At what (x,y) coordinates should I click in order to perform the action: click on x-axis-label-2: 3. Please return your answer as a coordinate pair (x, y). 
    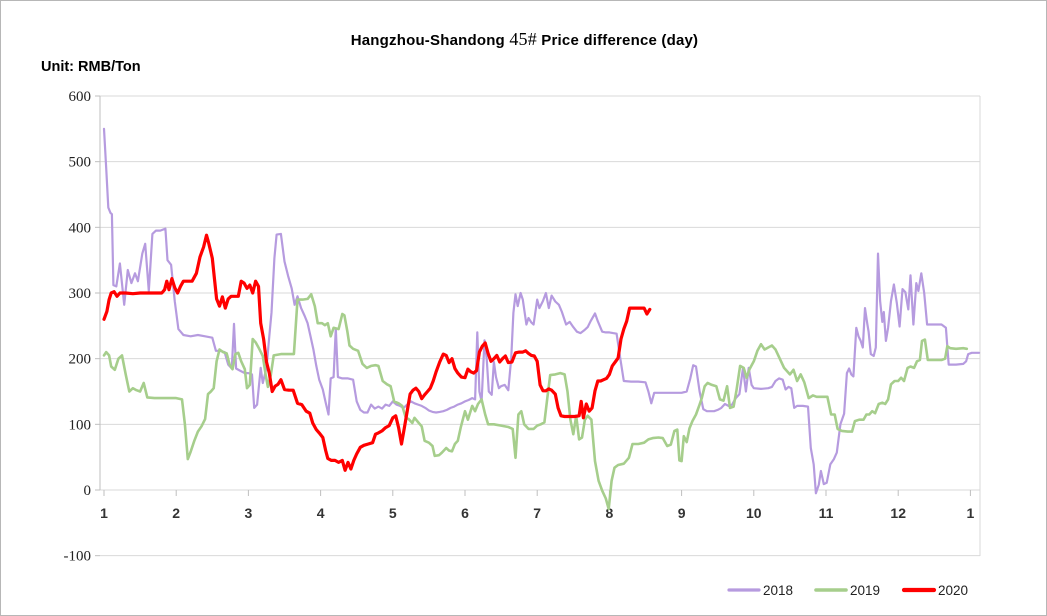
    Looking at the image, I should click on (249, 513).